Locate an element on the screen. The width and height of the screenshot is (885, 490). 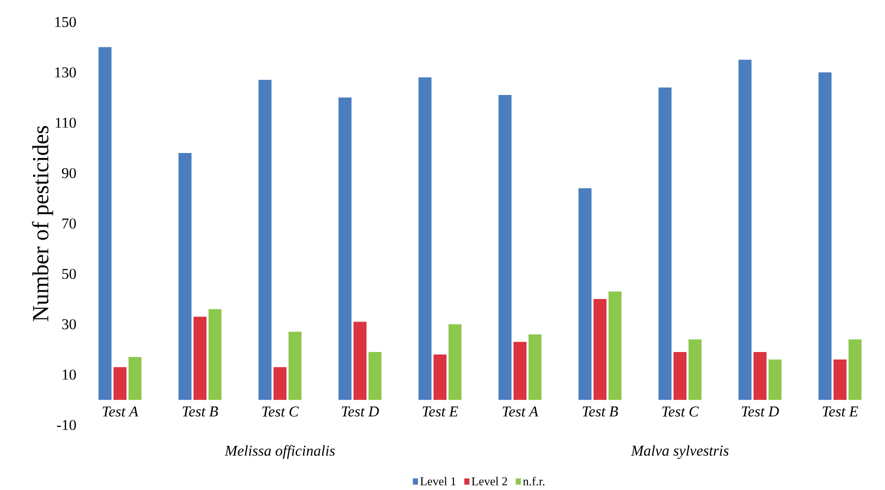
text: Malva sylvestris is located at coordinates (679, 452).